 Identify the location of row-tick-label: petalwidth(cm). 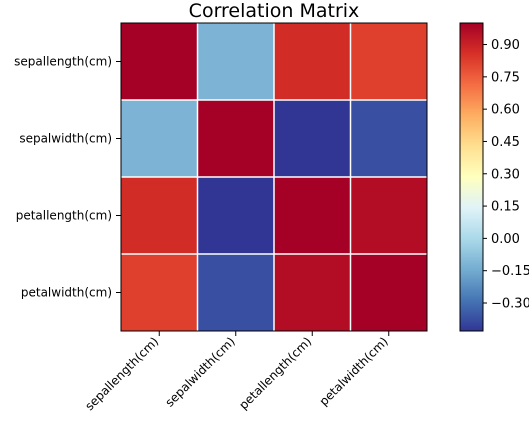
(66, 293).